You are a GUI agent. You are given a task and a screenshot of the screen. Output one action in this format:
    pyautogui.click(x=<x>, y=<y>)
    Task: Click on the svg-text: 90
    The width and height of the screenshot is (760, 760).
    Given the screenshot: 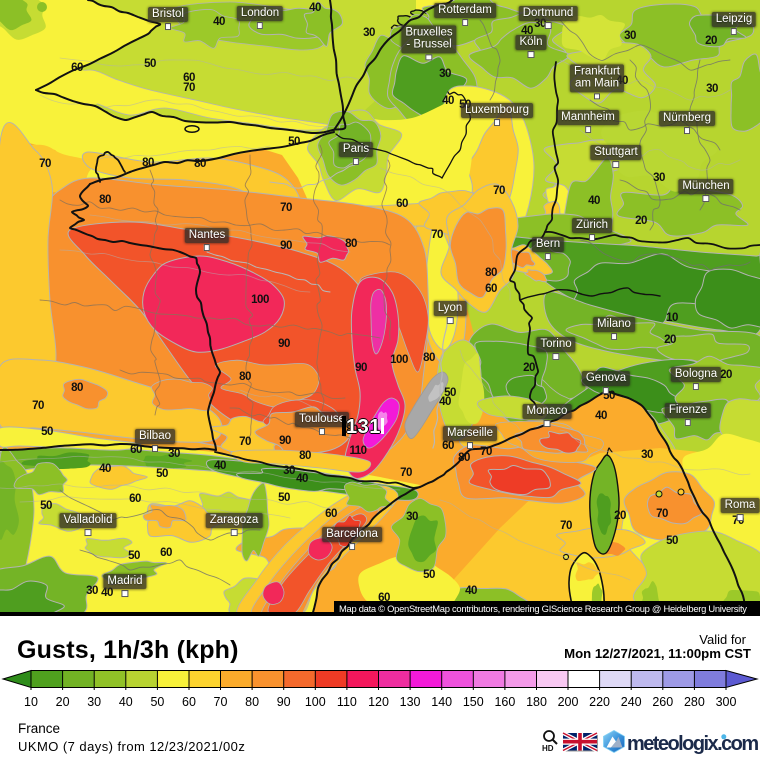 What is the action you would take?
    pyautogui.click(x=284, y=702)
    